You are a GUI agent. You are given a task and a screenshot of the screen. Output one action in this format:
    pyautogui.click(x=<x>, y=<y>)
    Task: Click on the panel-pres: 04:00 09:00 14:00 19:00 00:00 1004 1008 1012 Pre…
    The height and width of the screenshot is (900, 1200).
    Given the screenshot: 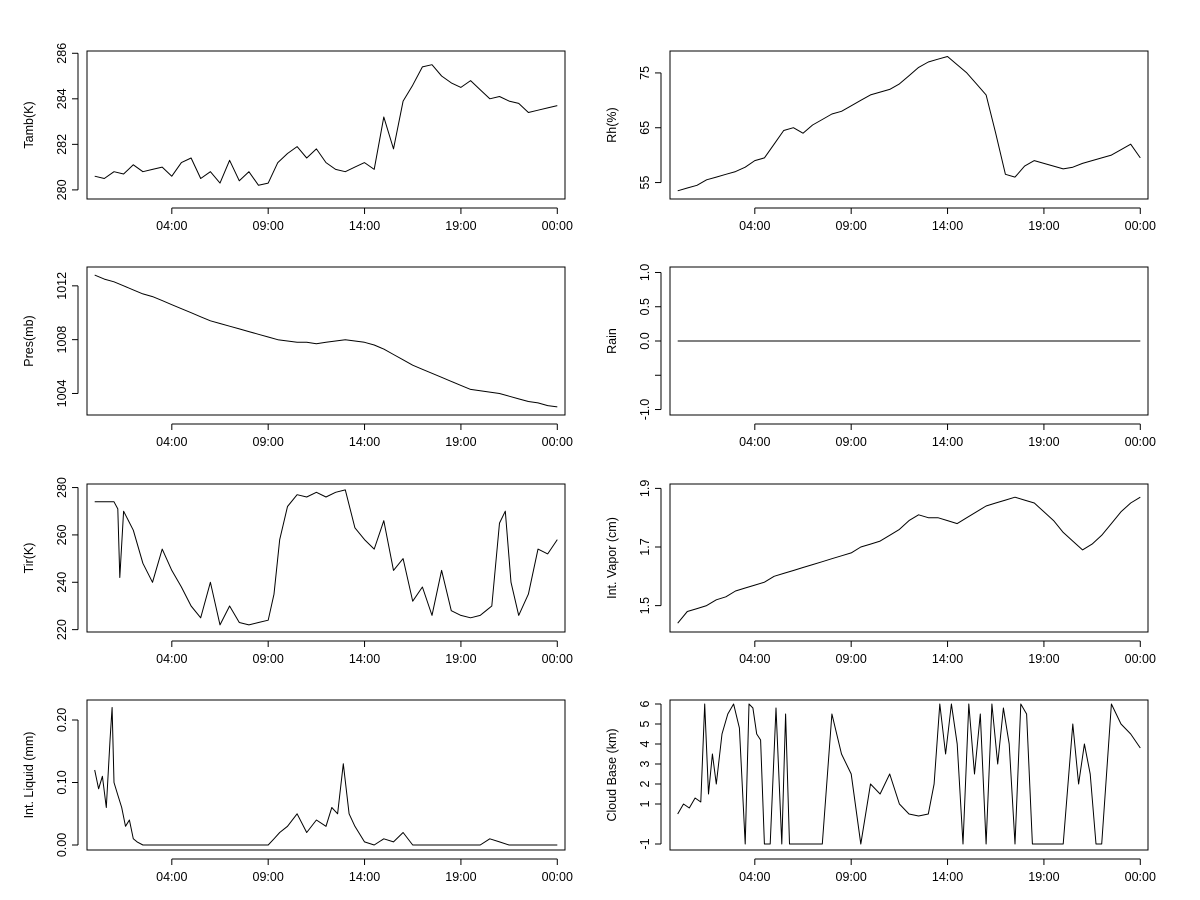 What is the action you would take?
    pyautogui.click(x=297, y=357)
    